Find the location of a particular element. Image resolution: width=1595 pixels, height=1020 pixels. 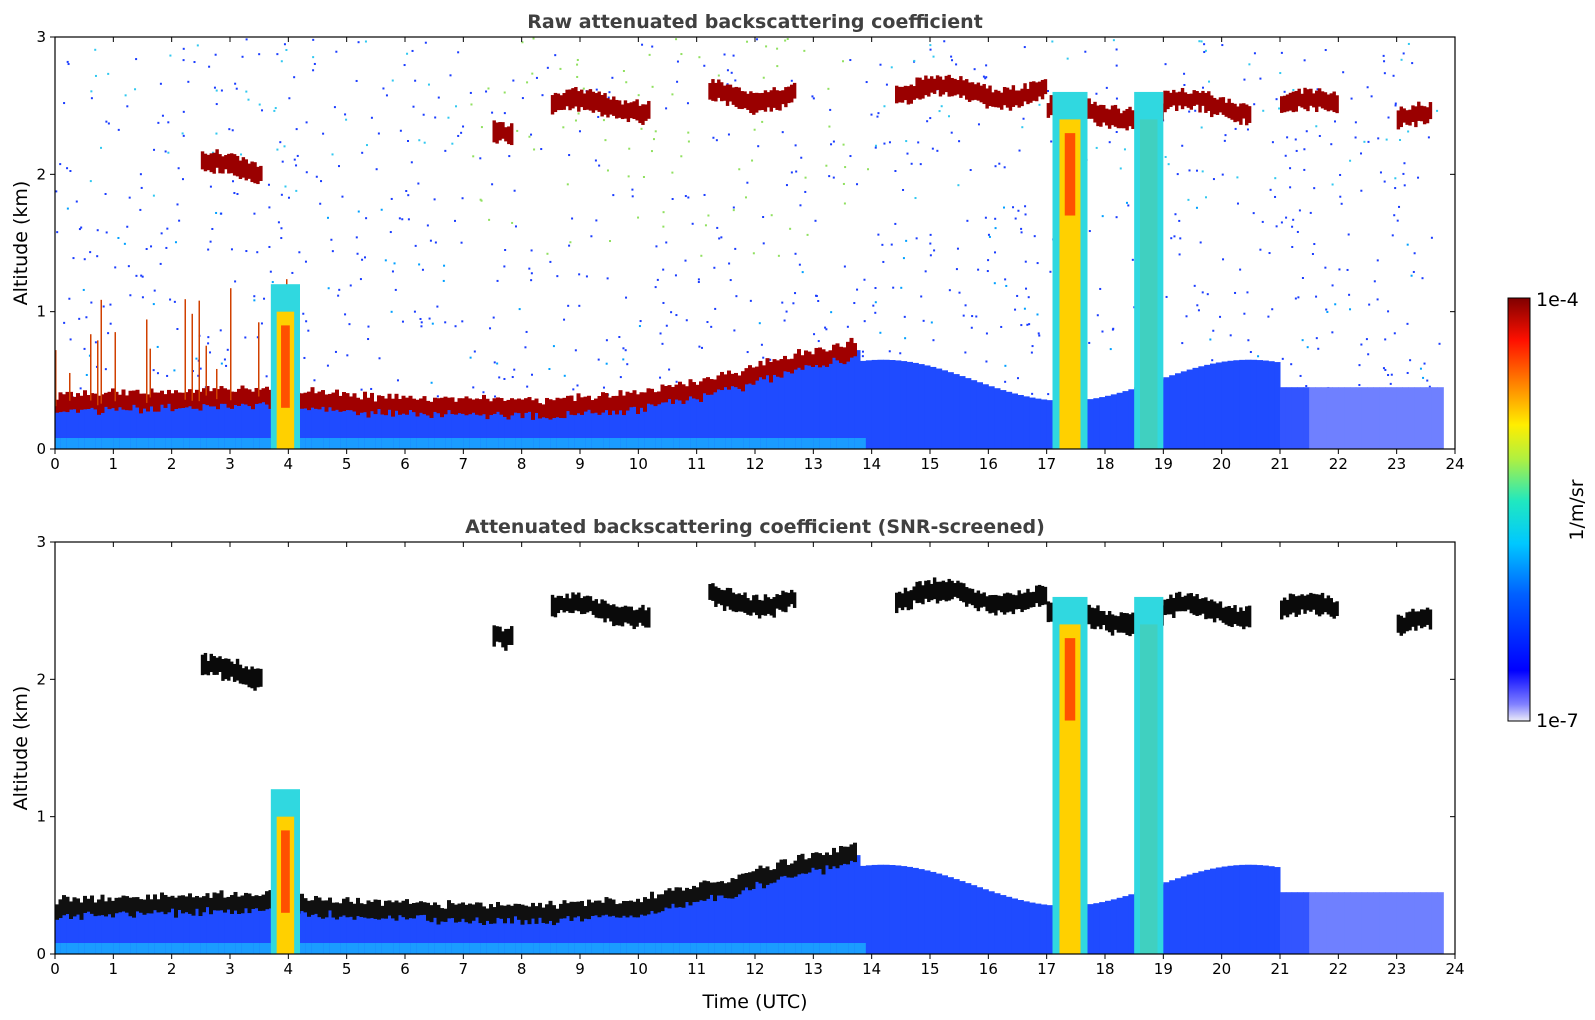

colorbar: 1e-4 1e-7 1/m/sr is located at coordinates (1547, 510).